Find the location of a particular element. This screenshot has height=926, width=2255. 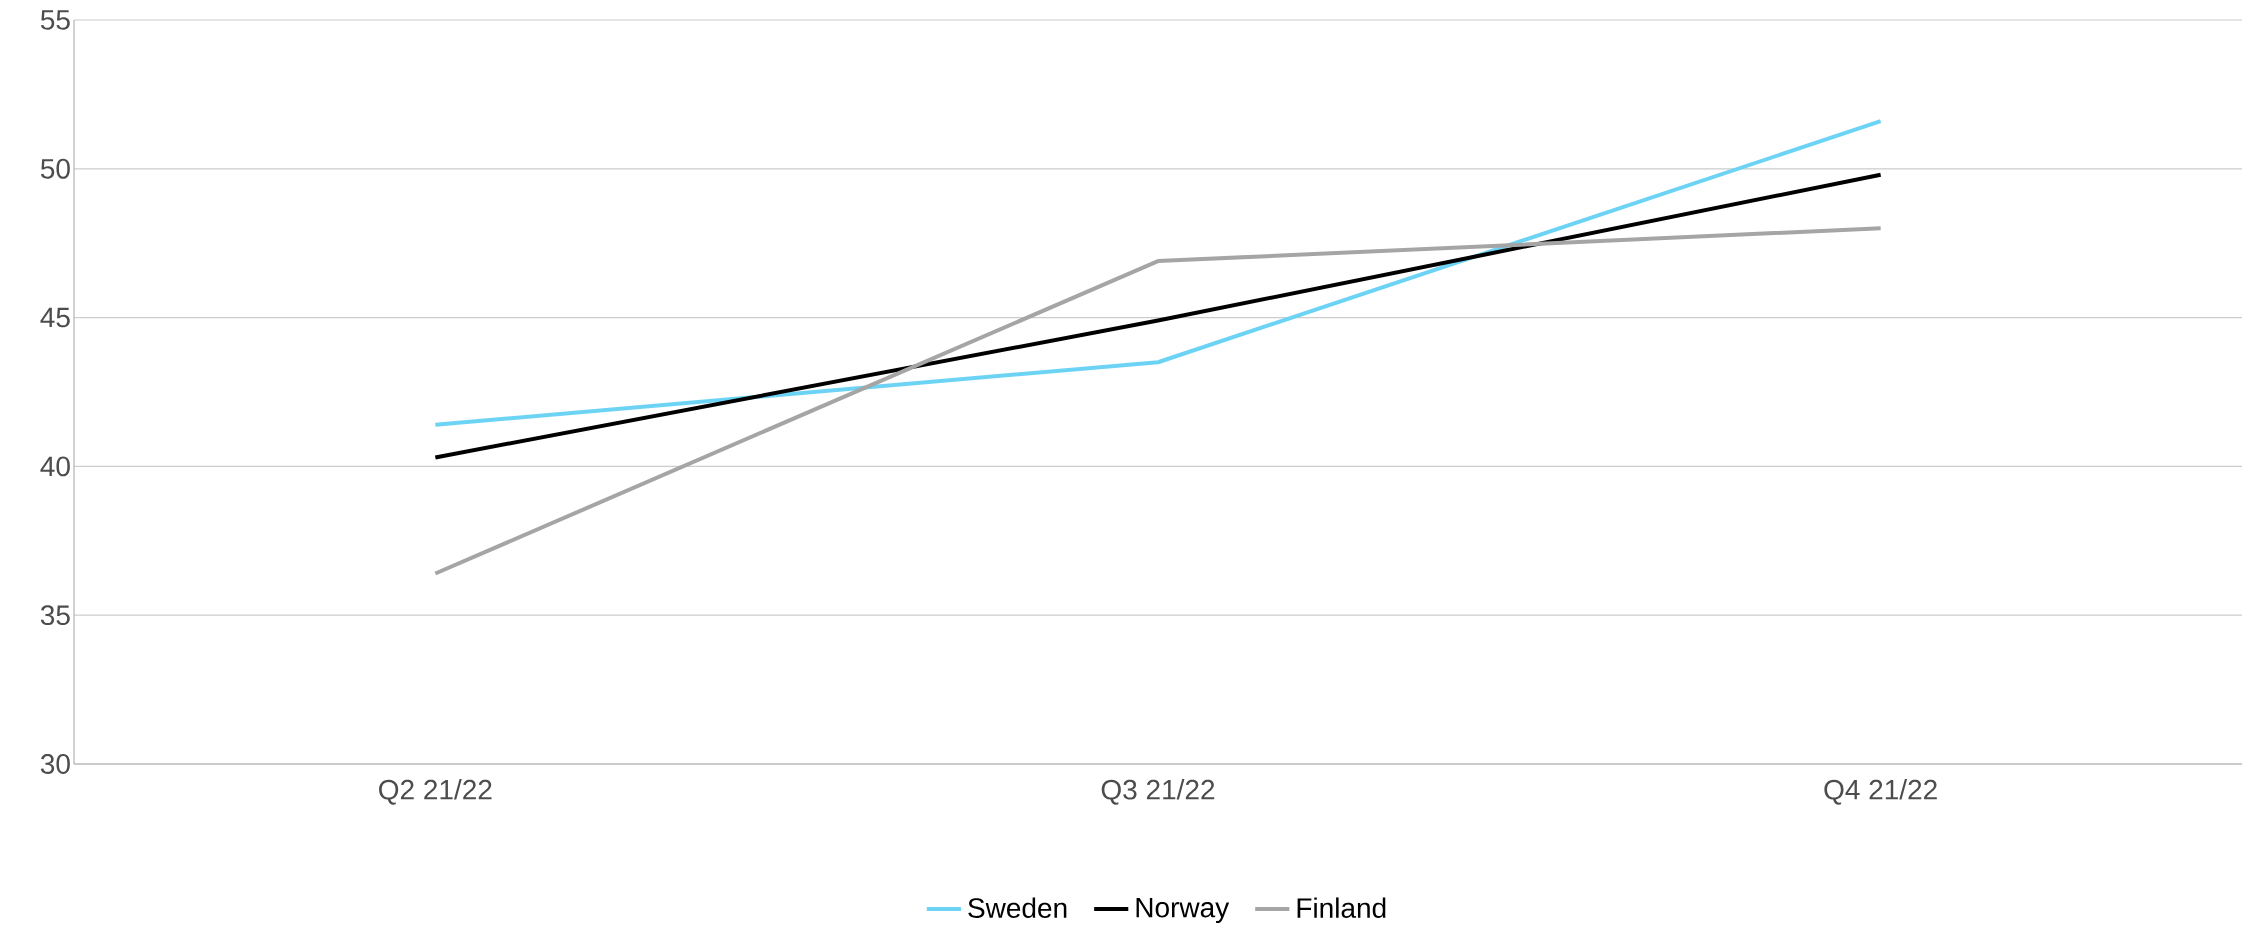

y-tick-label: 45 is located at coordinates (55, 317).